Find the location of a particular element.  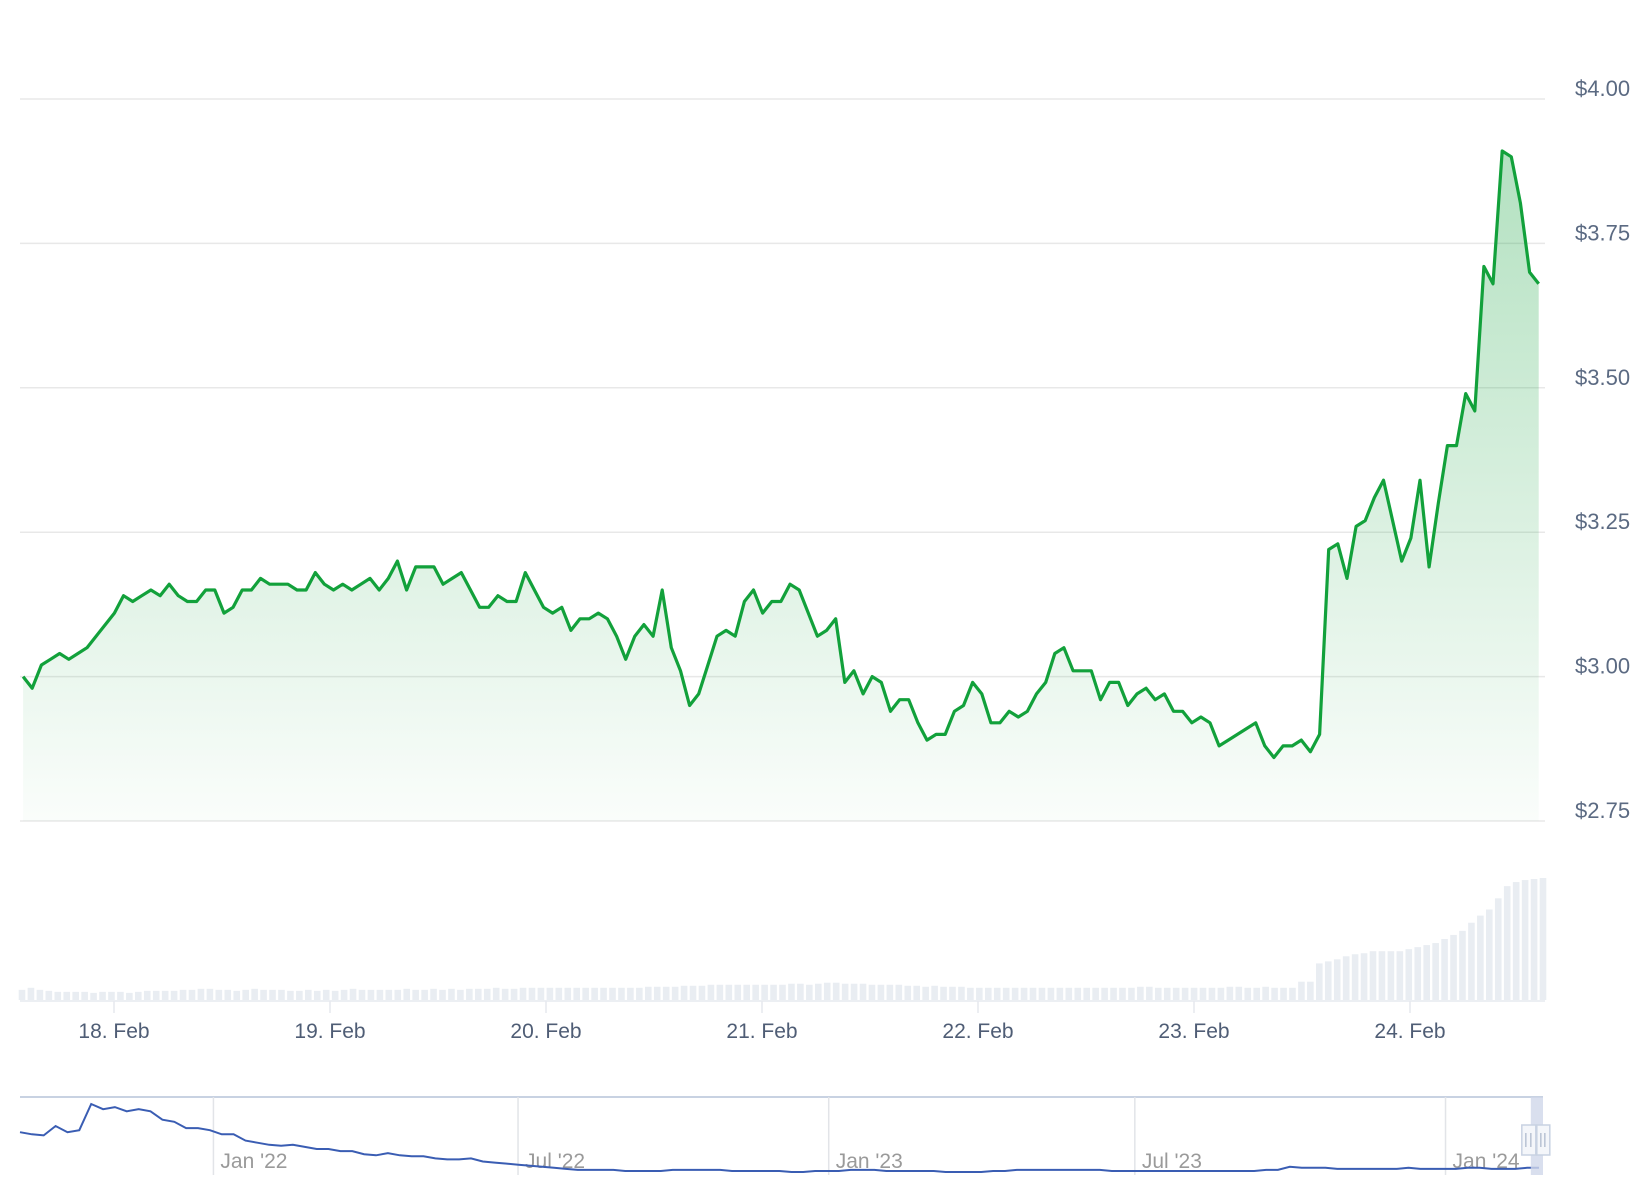

x-tick-label: 24. Feb is located at coordinates (1409, 1031).